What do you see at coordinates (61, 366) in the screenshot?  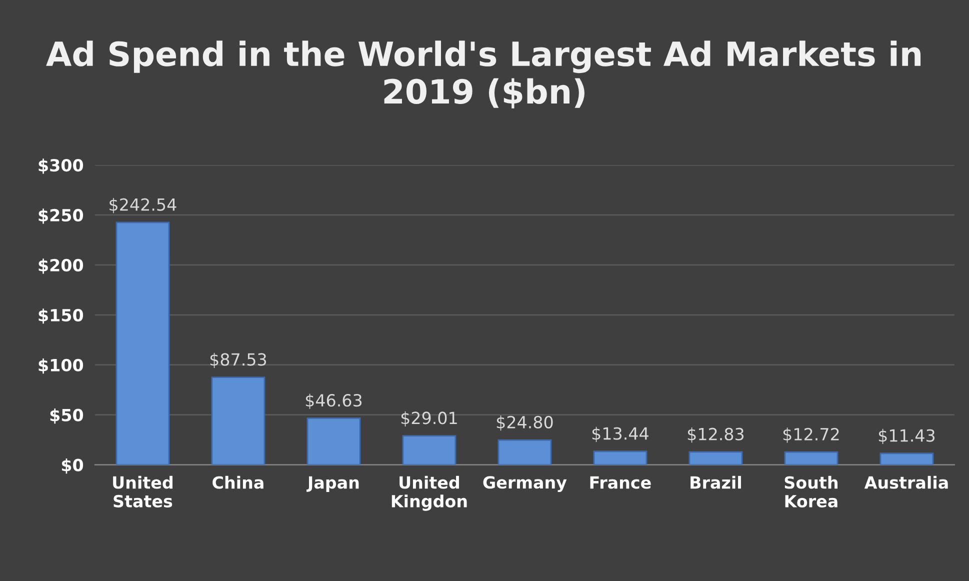 I see `y-tick-label: $100` at bounding box center [61, 366].